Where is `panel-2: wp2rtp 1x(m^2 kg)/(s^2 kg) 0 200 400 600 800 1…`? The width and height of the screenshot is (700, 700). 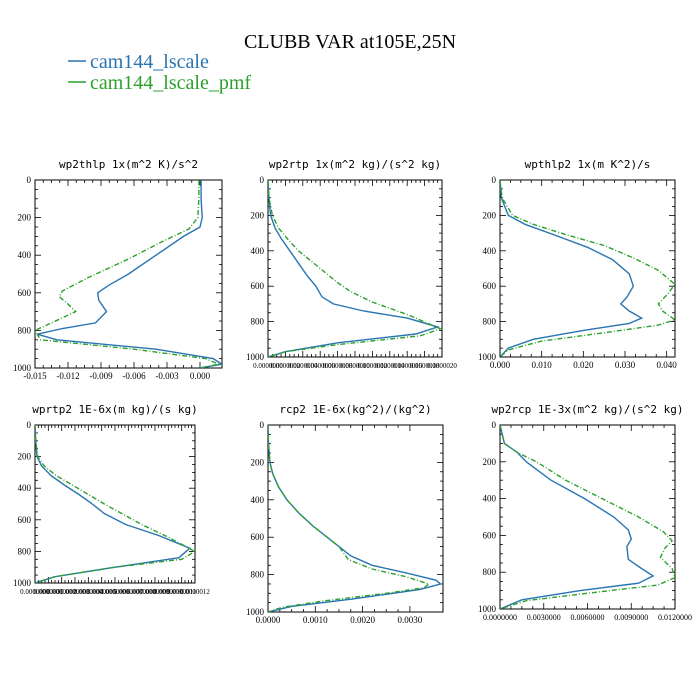 panel-2: wp2rtp 1x(m^2 kg)/(s^2 kg) 0 200 400 600 800 1… is located at coordinates (351, 264).